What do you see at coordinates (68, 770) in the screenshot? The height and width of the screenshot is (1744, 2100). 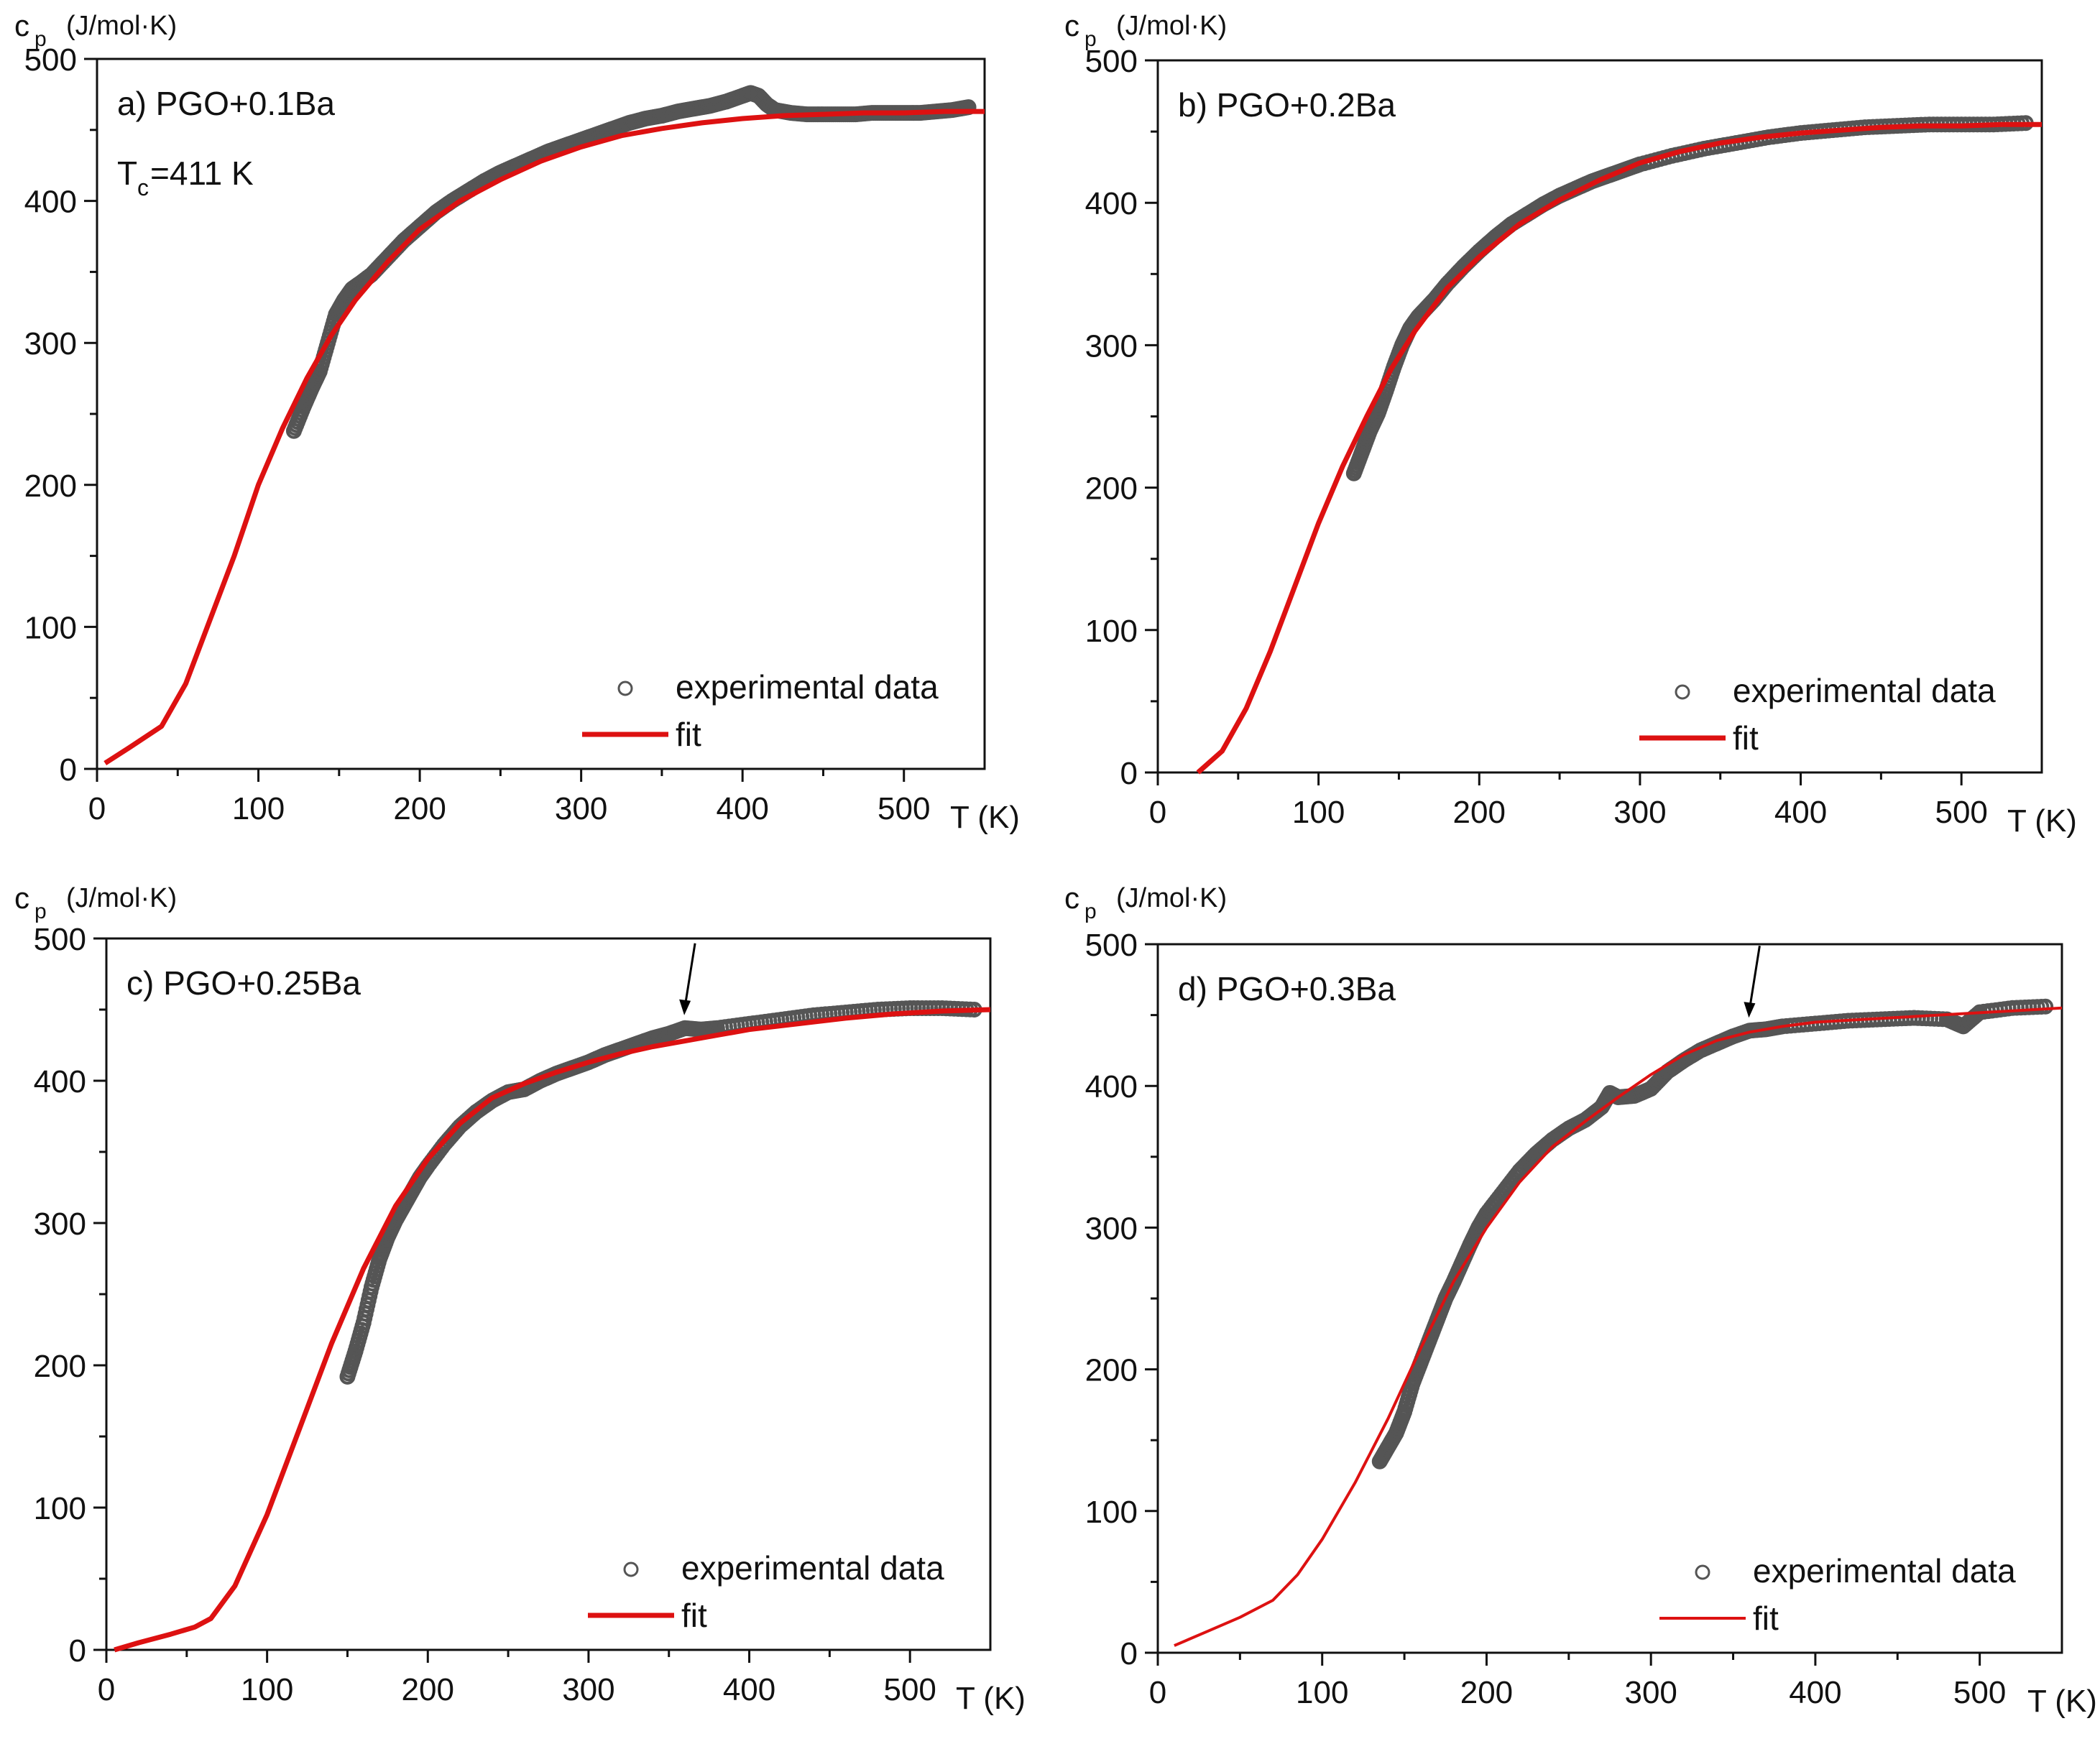 I see `y-tick-label-a-0: 0` at bounding box center [68, 770].